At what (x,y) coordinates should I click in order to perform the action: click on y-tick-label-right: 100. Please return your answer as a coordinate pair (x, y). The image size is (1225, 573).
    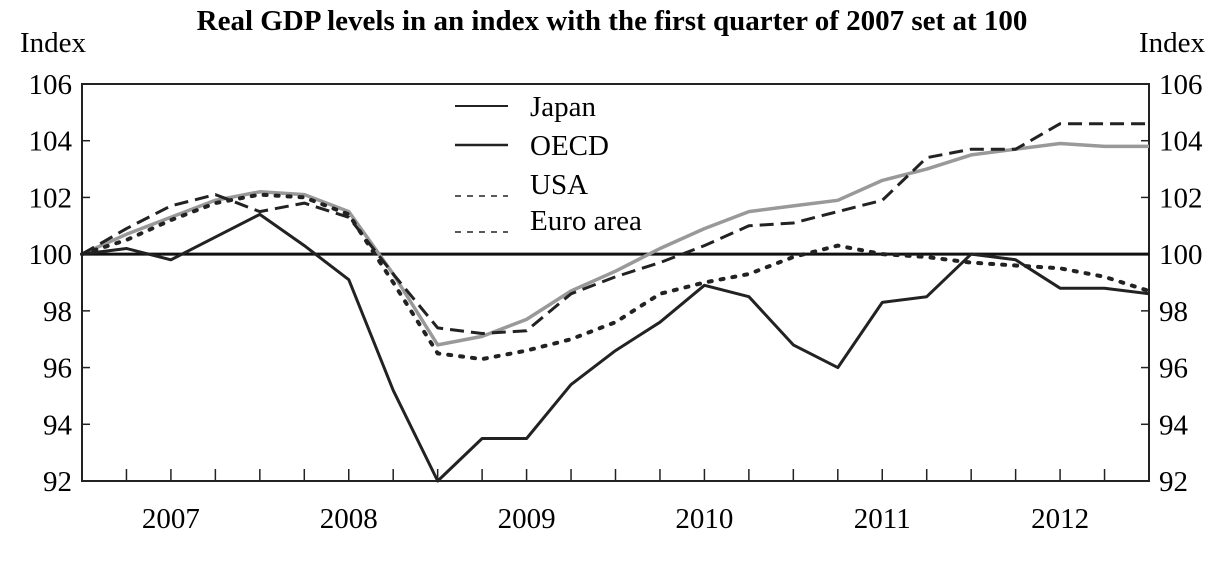
    Looking at the image, I should click on (1181, 255).